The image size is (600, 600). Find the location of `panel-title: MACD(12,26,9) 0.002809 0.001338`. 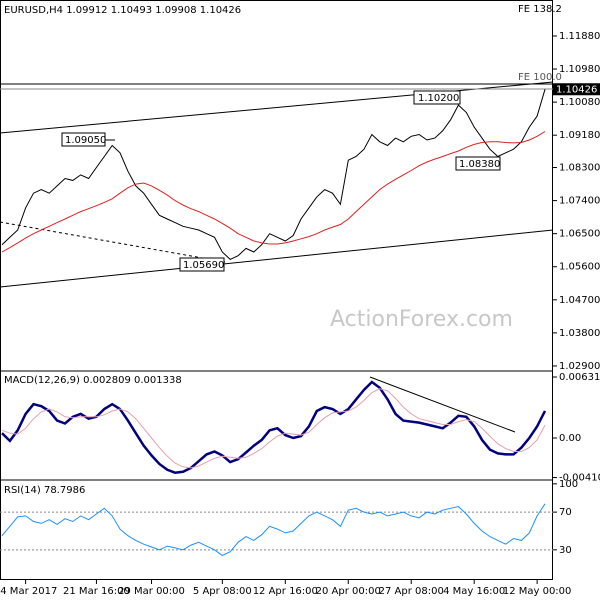

panel-title: MACD(12,26,9) 0.002809 0.001338 is located at coordinates (93, 380).